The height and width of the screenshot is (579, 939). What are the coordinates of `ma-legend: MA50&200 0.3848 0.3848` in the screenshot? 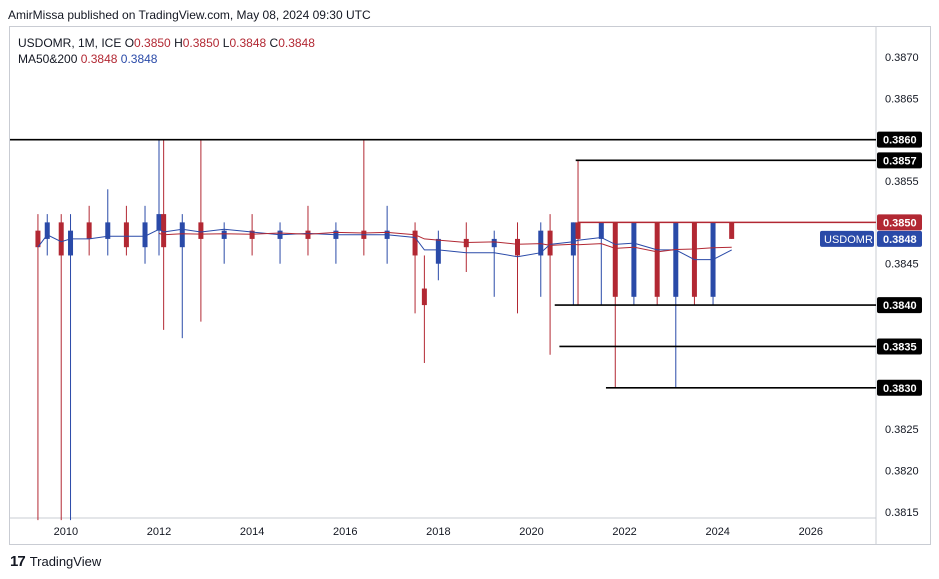 It's located at (87, 59).